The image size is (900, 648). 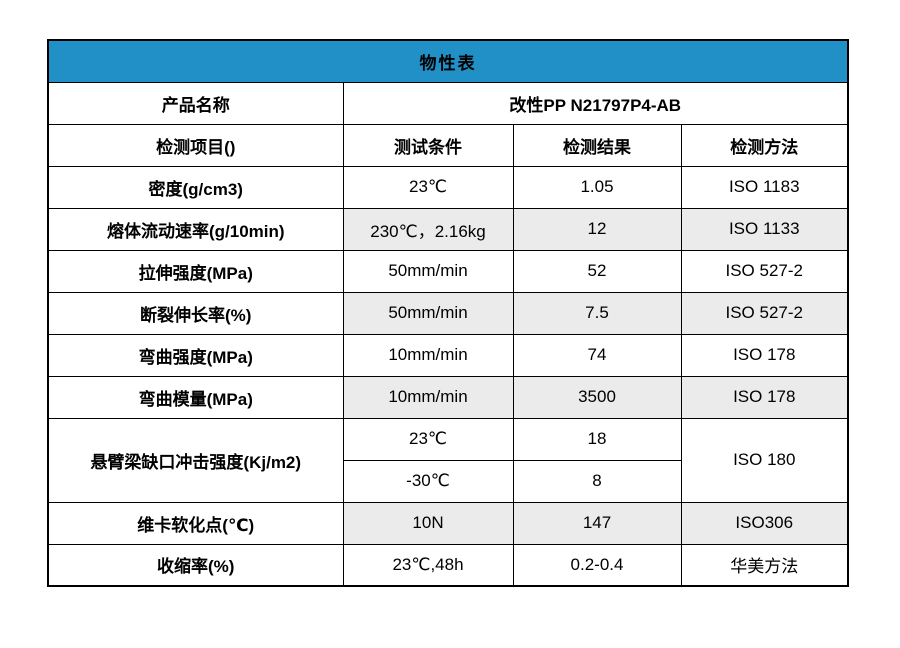 I want to click on cell-condition: 23℃,48h, so click(x=428, y=565).